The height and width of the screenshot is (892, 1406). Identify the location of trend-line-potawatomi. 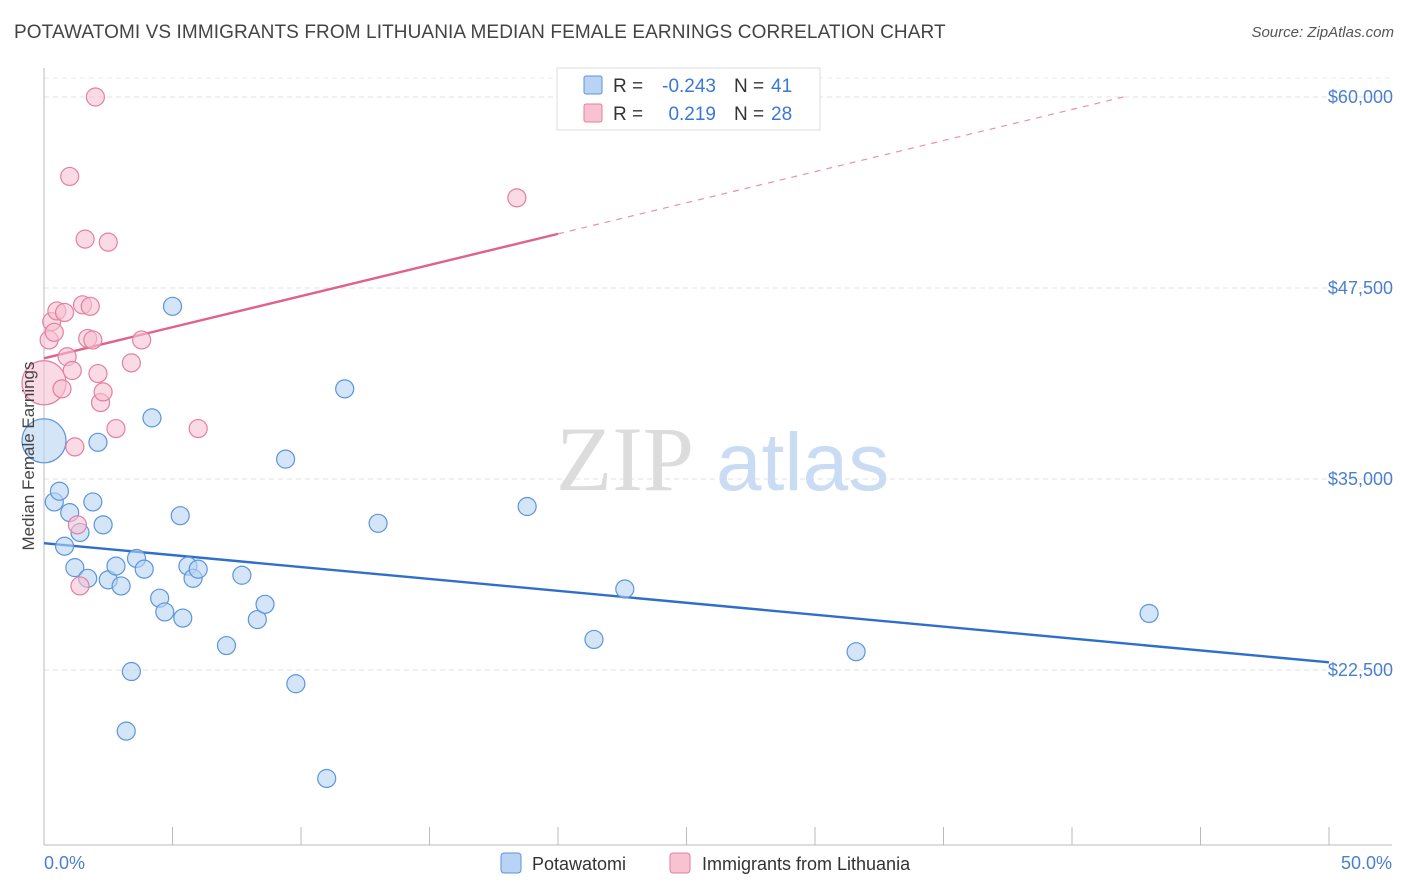
(686, 602).